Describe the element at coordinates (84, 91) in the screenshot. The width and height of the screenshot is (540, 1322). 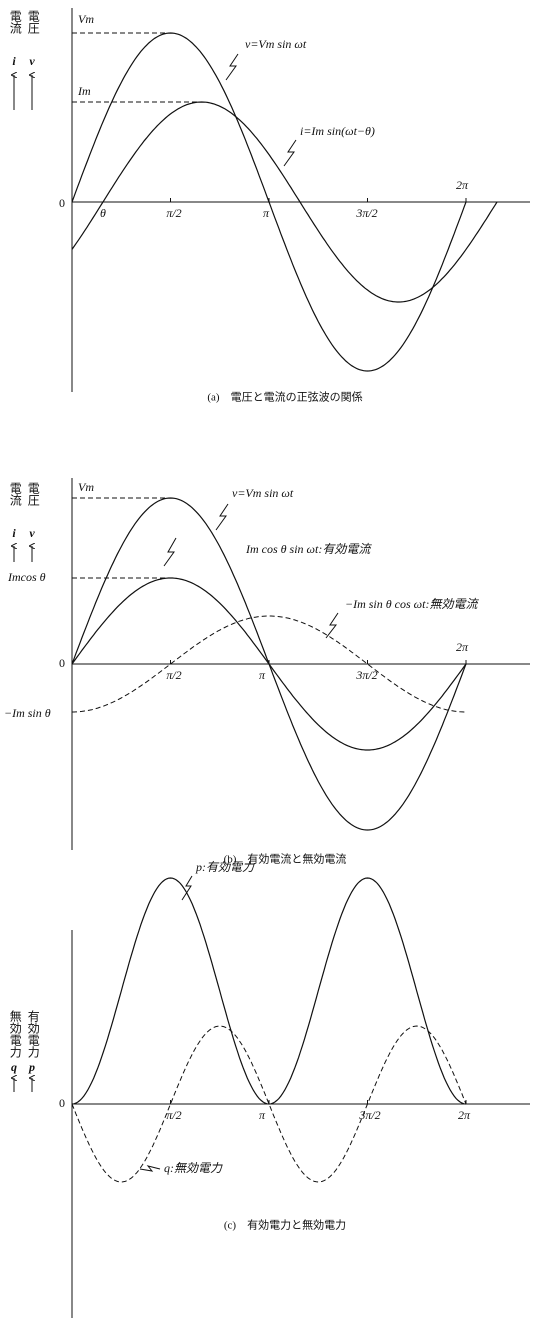
I see `level-label: Im` at that location.